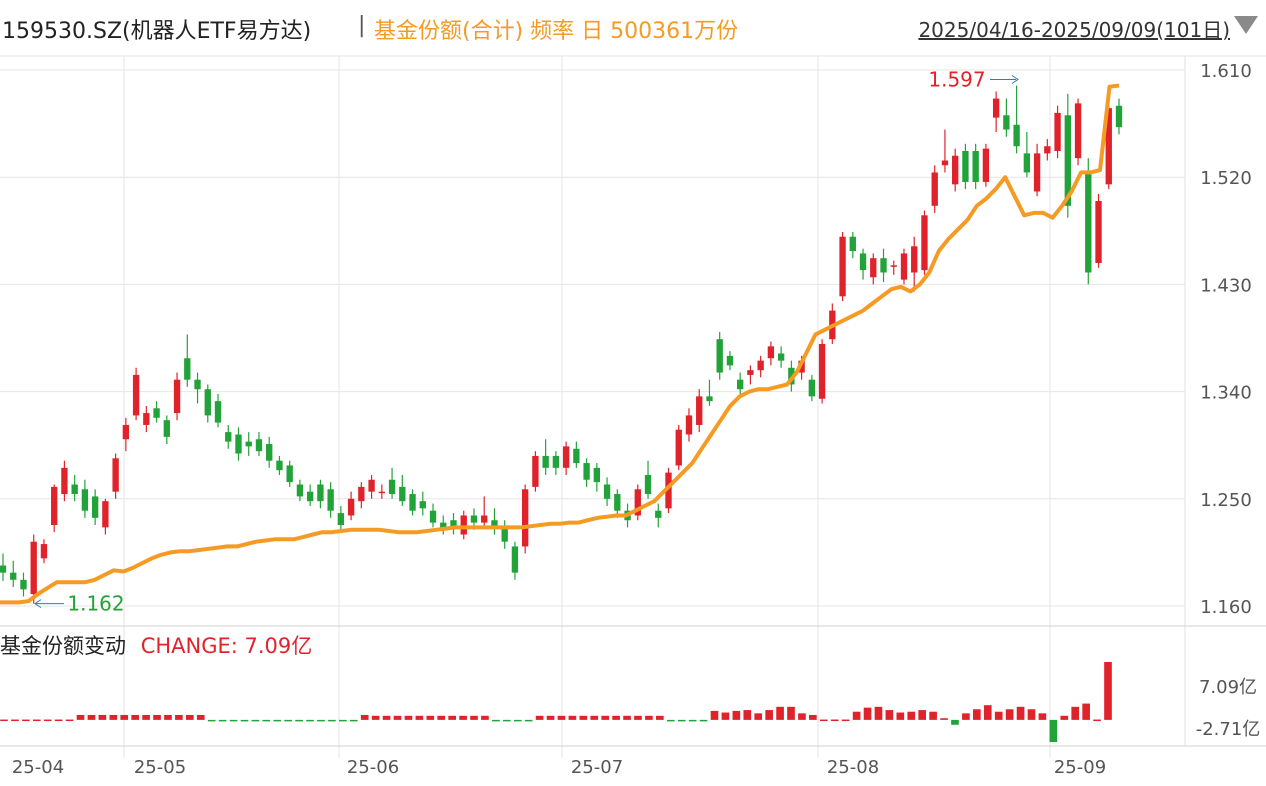 This screenshot has height=786, width=1266. I want to click on change-value: CHANGE: 7.09亿, so click(226, 646).